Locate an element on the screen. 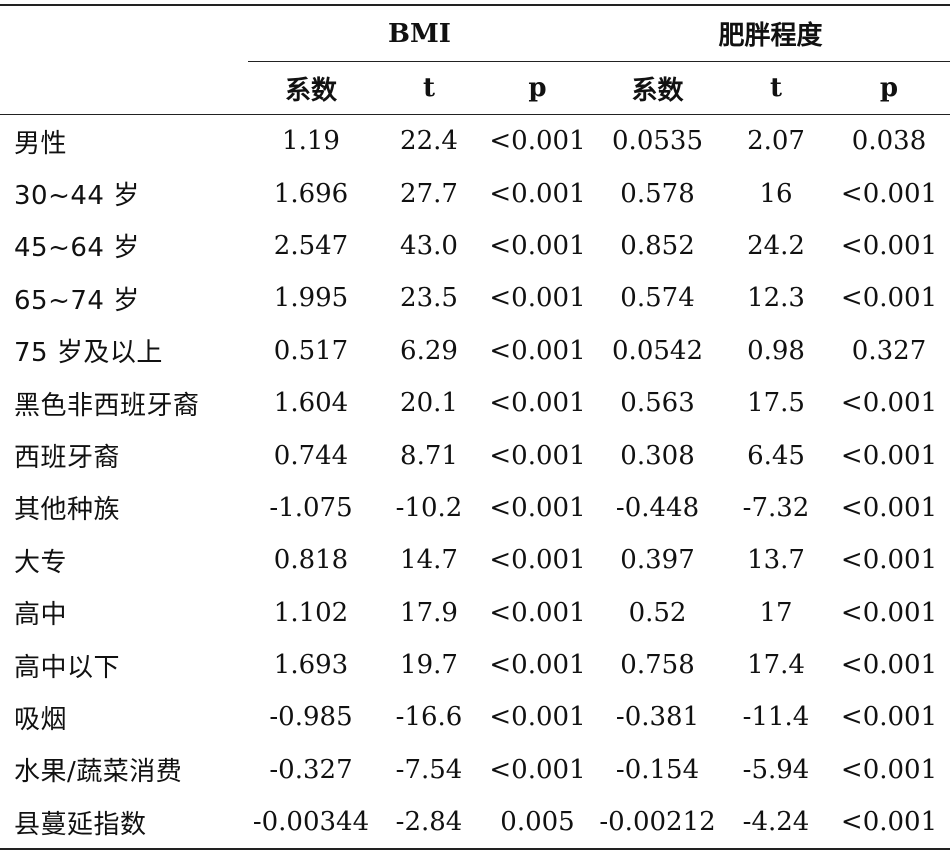 This screenshot has height=852, width=950. bmi-coef-cell: -0.985 is located at coordinates (311, 717).